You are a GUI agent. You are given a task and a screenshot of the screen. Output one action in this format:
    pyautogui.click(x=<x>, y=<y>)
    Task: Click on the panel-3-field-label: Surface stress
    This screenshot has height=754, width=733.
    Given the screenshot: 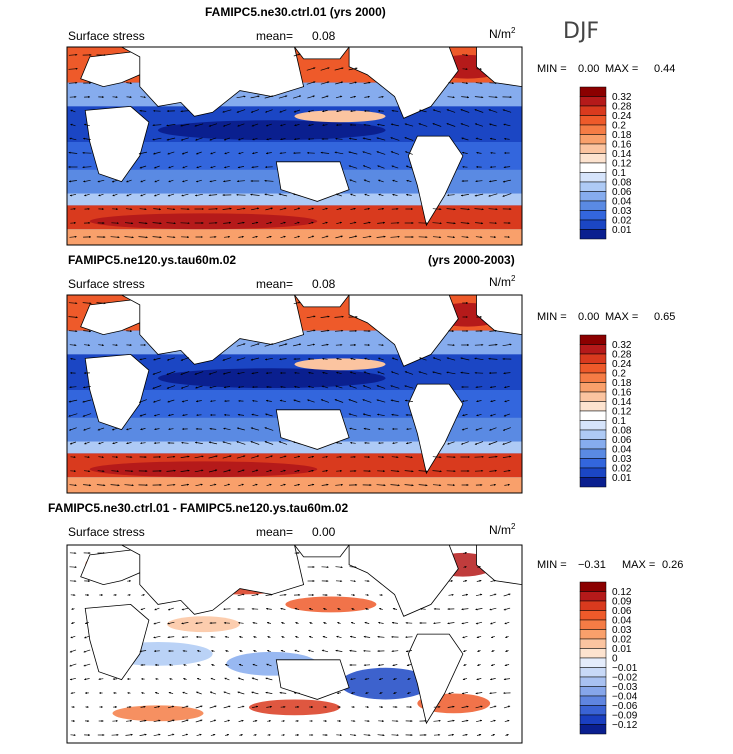 What is the action you would take?
    pyautogui.click(x=106, y=532)
    